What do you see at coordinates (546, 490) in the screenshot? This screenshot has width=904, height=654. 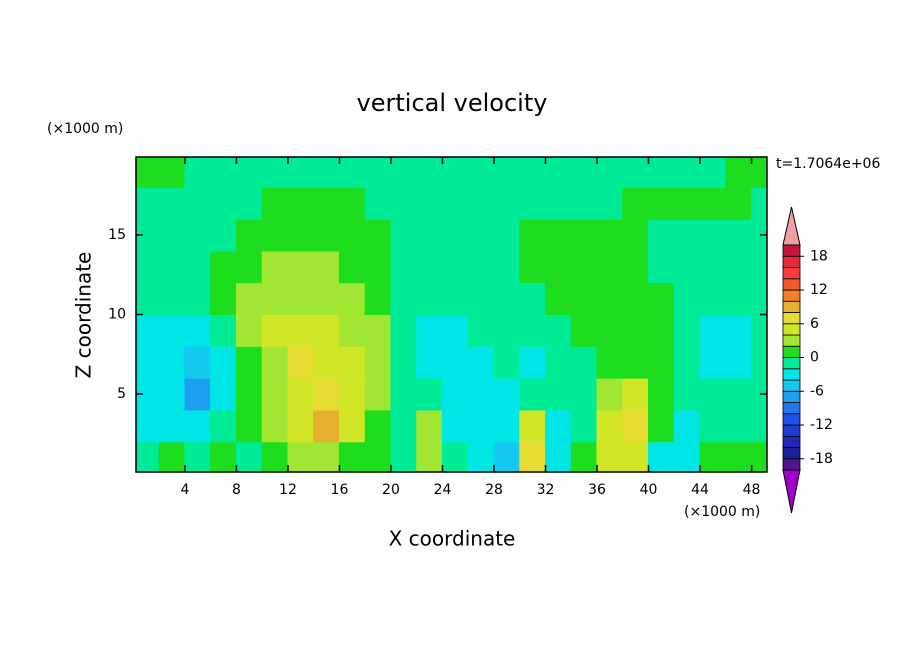 I see `x-tick-label: 32` at bounding box center [546, 490].